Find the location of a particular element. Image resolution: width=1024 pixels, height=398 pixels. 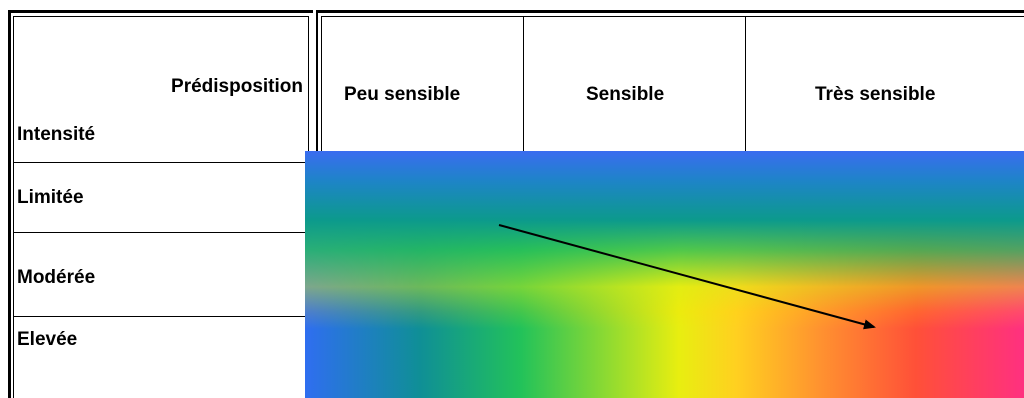

trend-arrow-line is located at coordinates (687, 277).